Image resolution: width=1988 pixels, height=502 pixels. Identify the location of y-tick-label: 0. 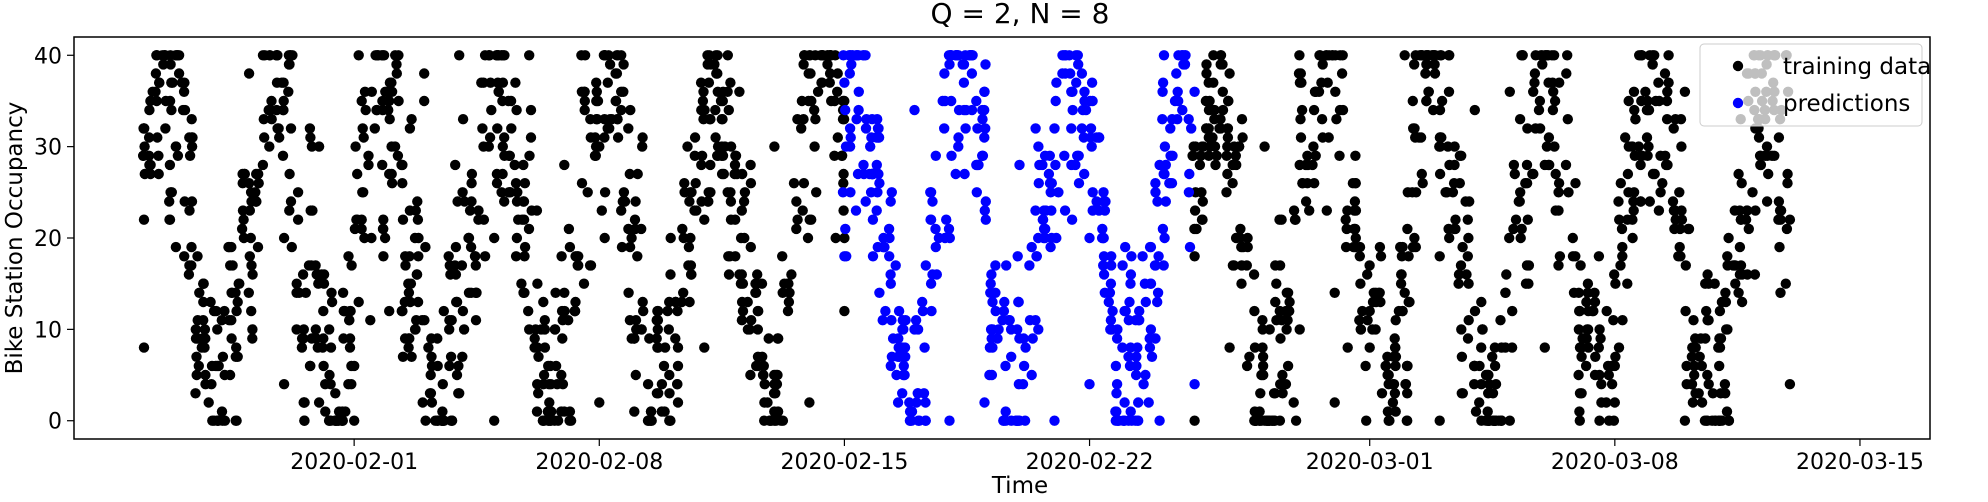
(55, 422).